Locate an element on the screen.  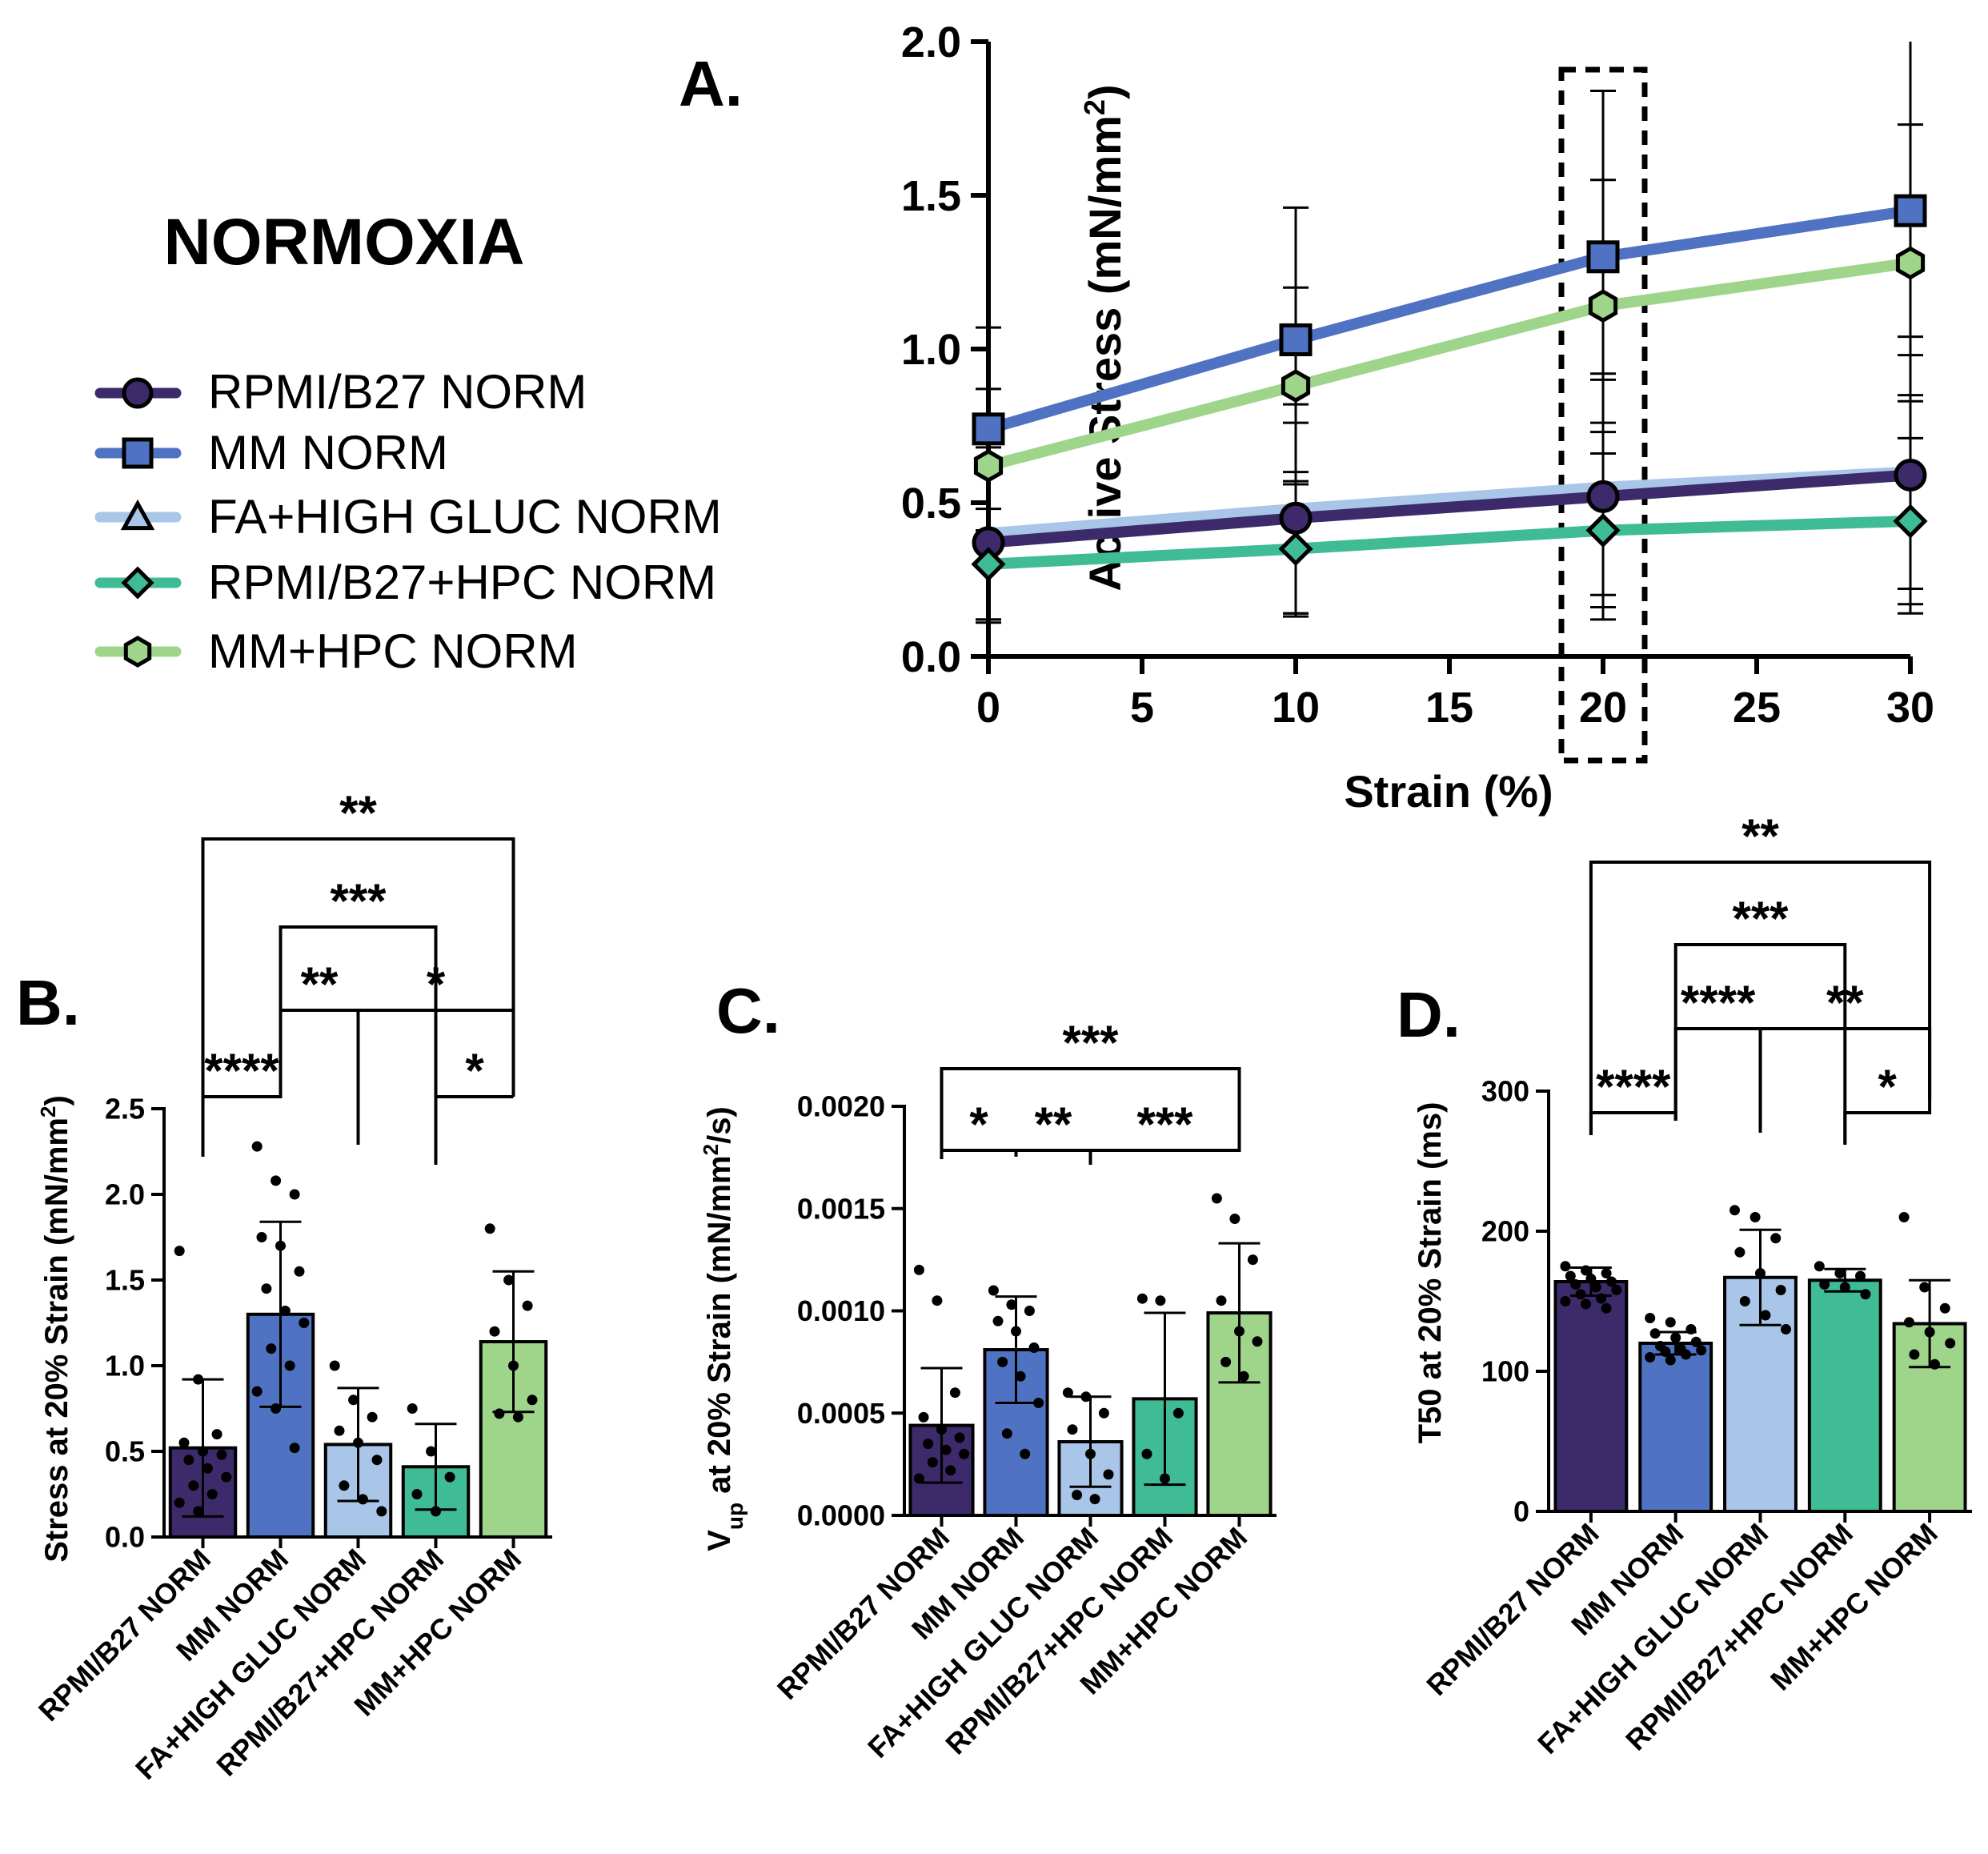
panel-a-point-mm-hpc-norm is located at coordinates (1603, 306).